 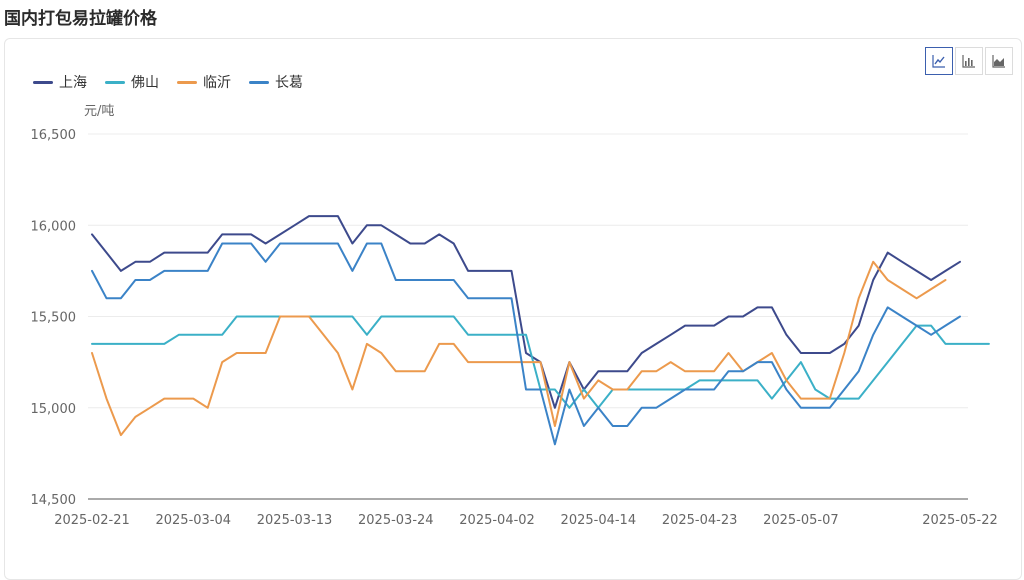 I want to click on y-tick-label: 15,000, so click(x=54, y=409).